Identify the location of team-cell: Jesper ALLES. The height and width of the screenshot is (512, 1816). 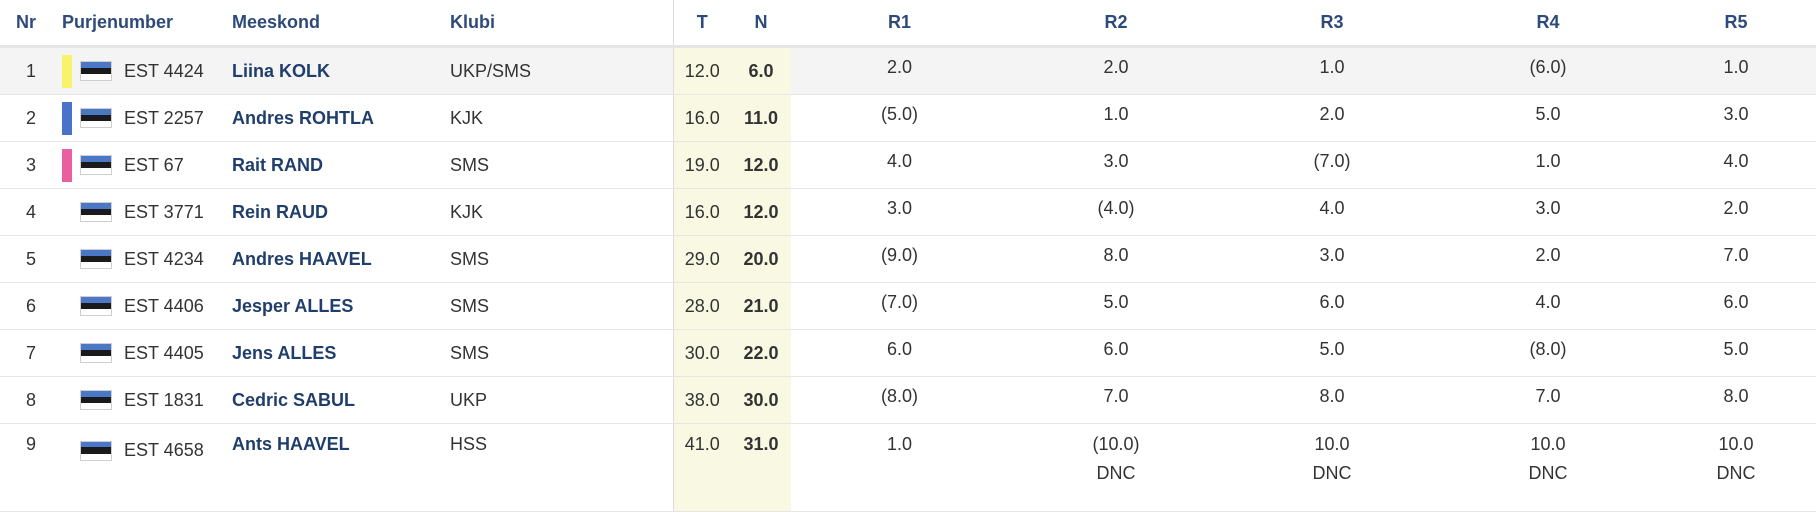
(341, 306).